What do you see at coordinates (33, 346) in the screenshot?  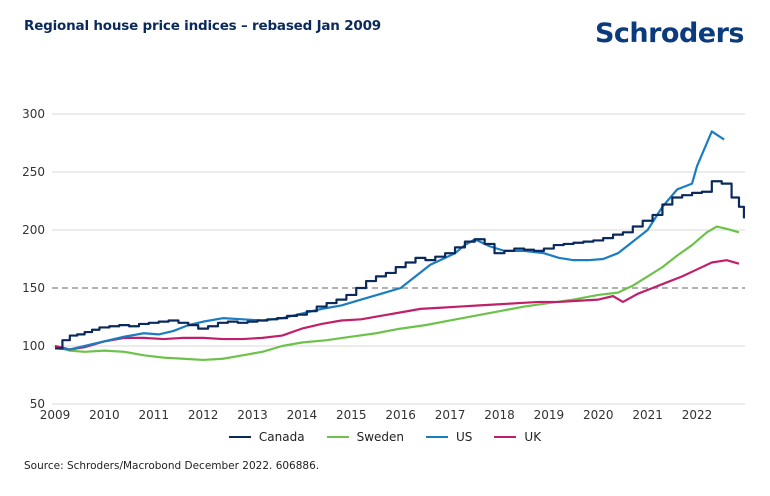 I see `y-tick-label: 100` at bounding box center [33, 346].